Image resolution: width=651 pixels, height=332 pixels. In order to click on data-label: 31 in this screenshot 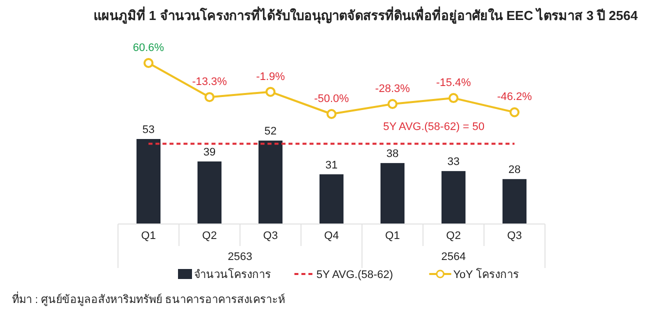, I will do `click(331, 165)`.